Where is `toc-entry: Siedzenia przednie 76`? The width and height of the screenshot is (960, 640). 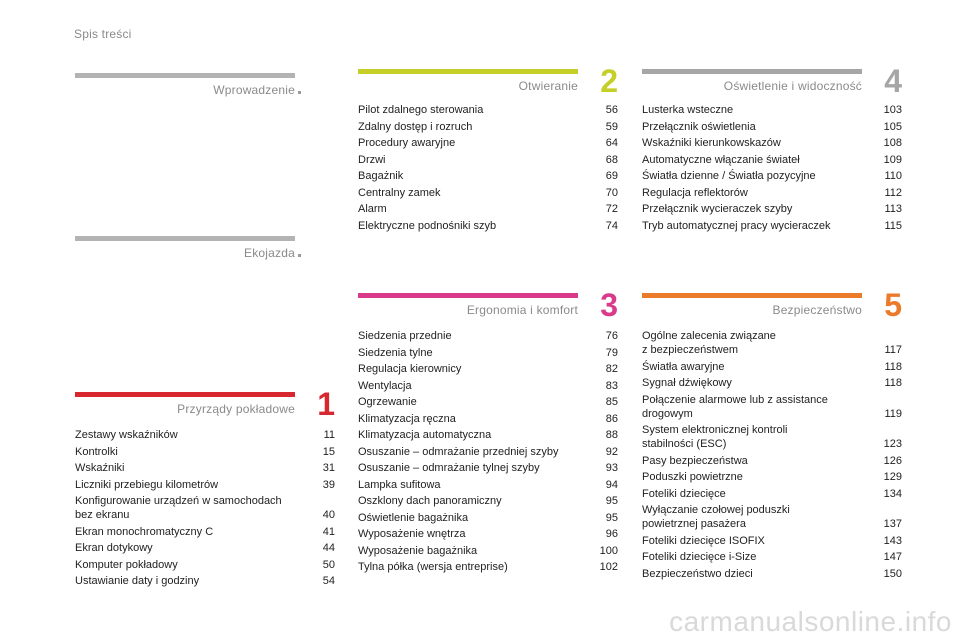 toc-entry: Siedzenia przednie 76 is located at coordinates (488, 336).